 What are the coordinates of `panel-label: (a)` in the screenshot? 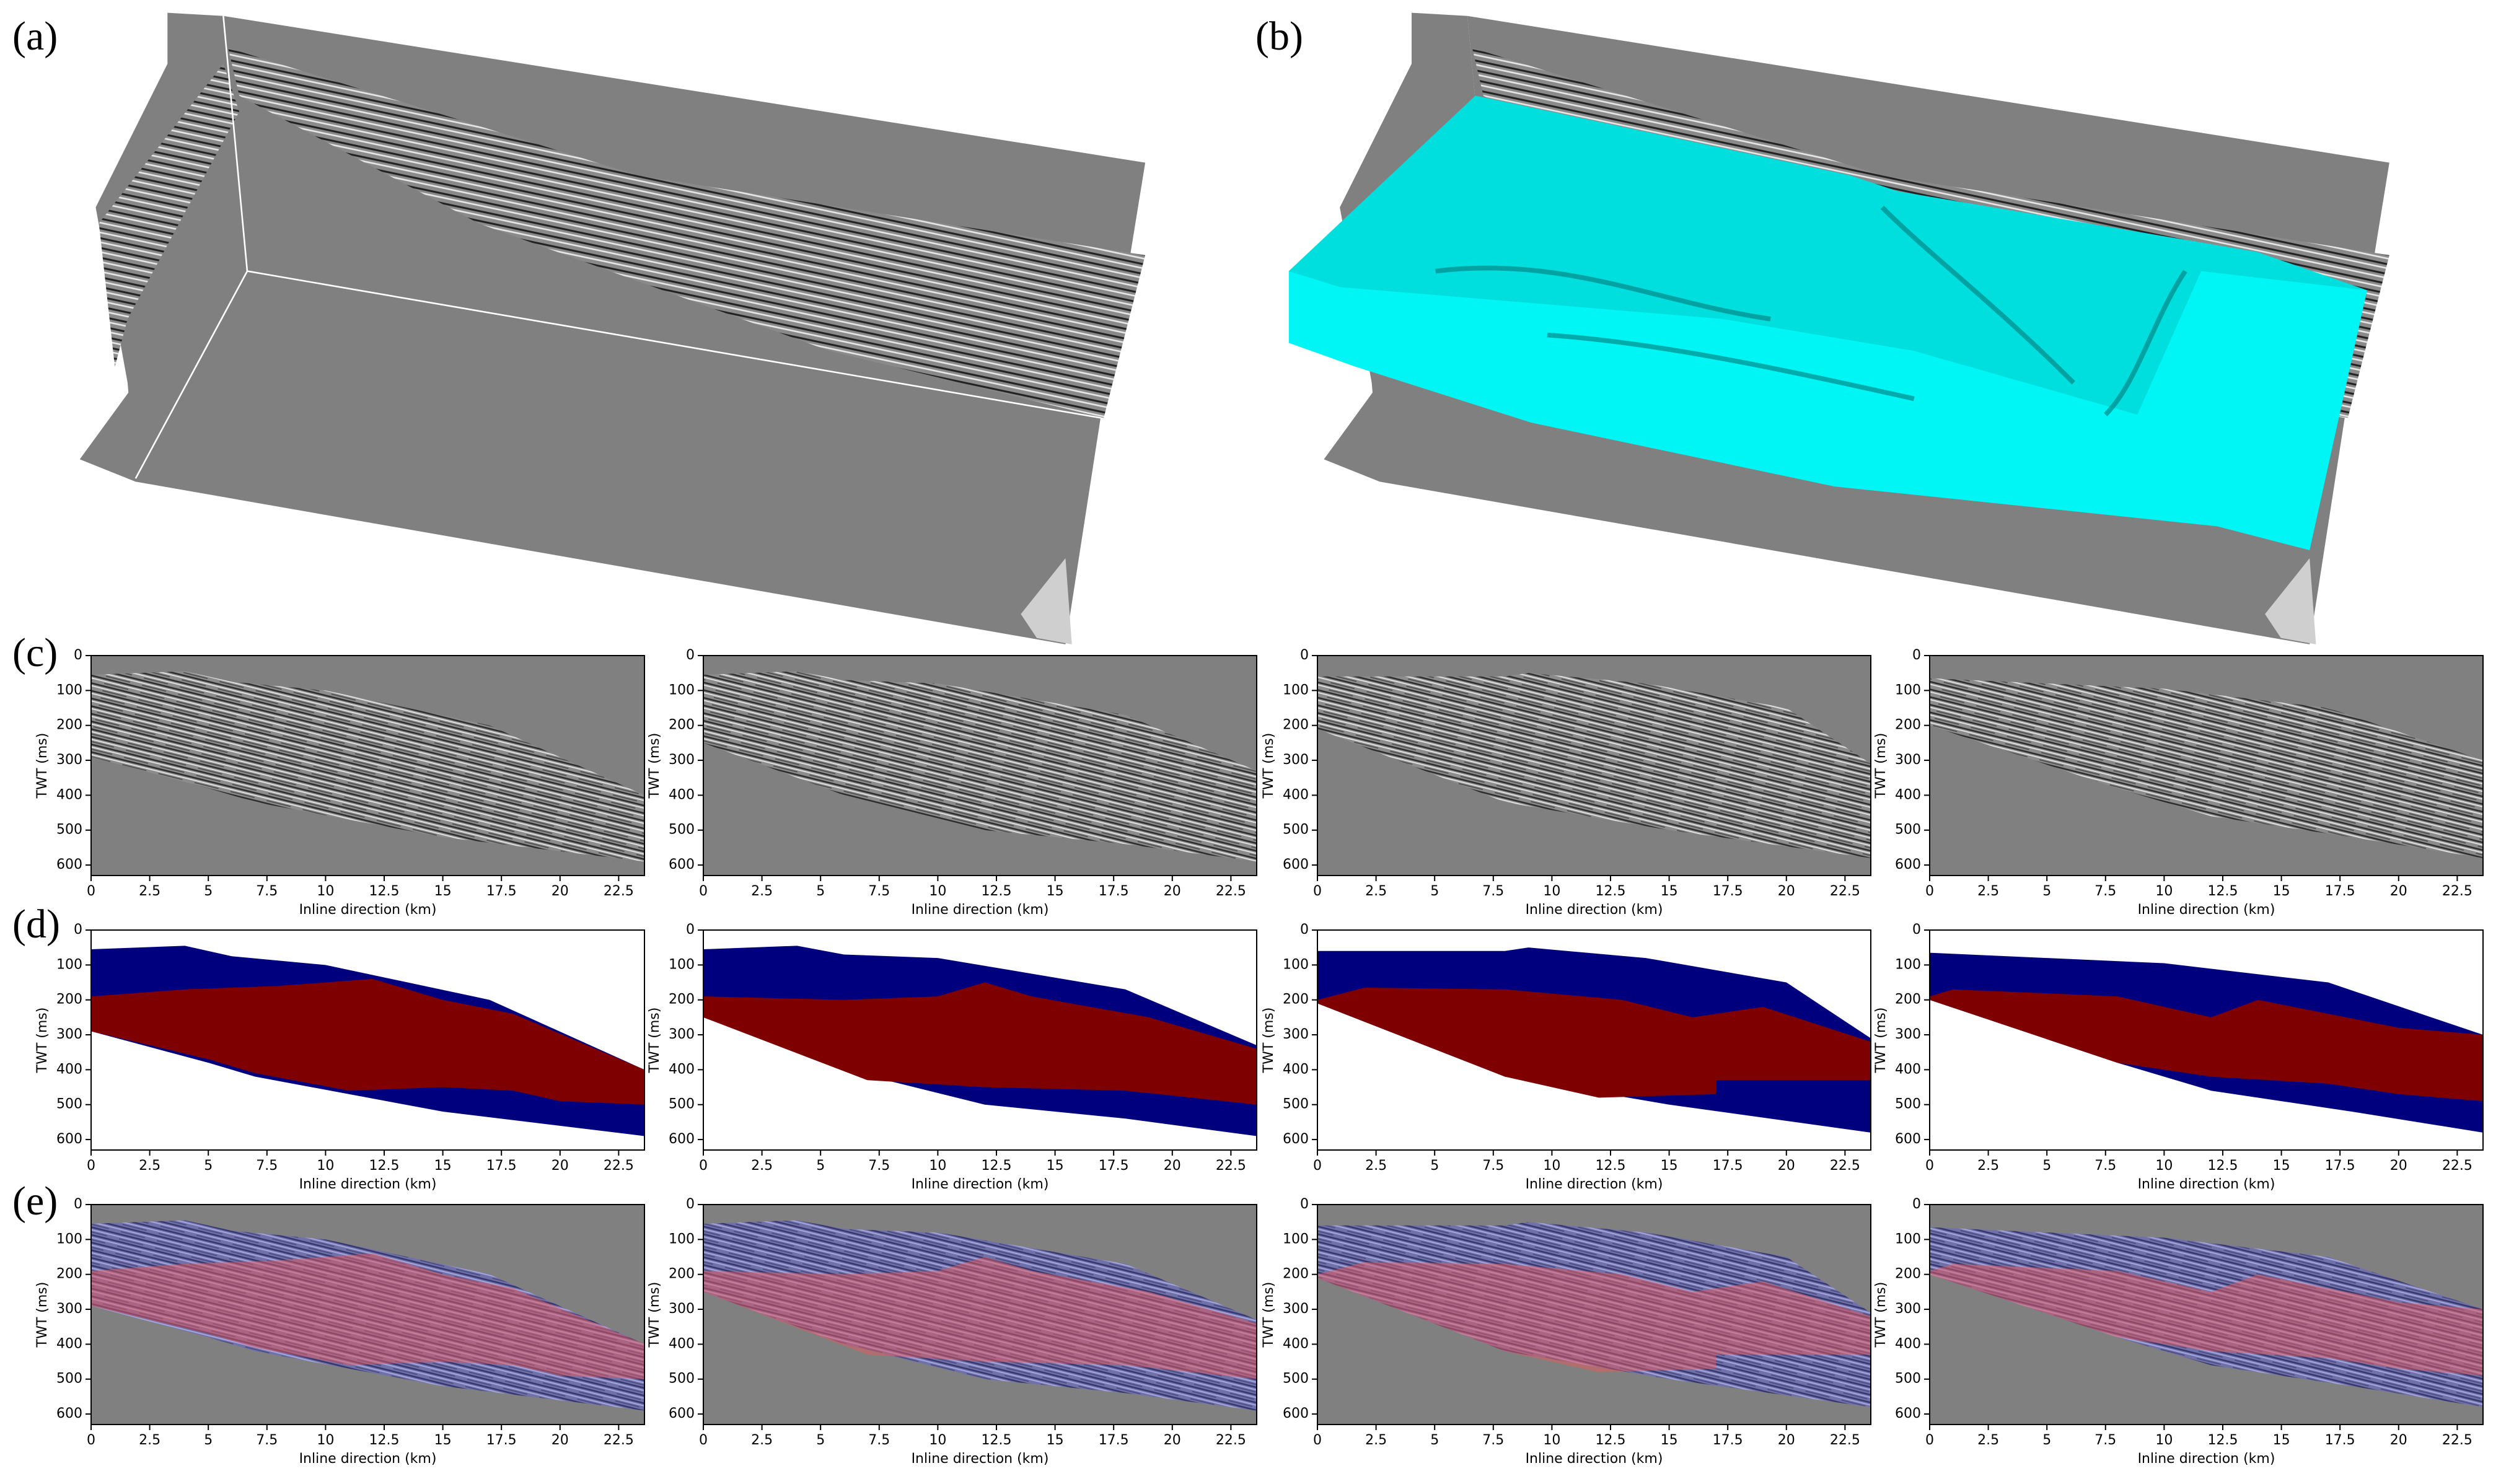 It's located at (35, 36).